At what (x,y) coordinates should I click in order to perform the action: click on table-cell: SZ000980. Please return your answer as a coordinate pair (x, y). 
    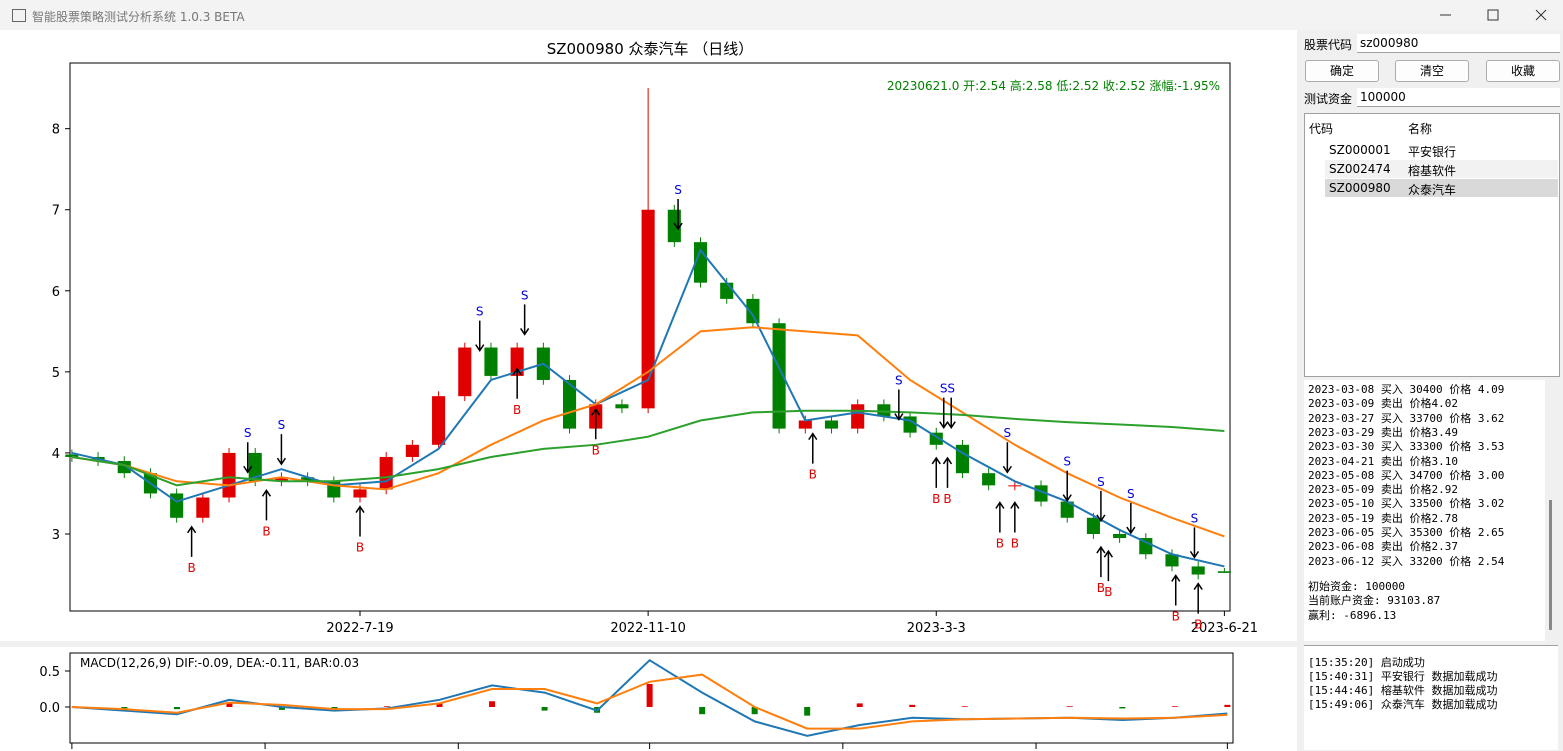
    Looking at the image, I should click on (1360, 188).